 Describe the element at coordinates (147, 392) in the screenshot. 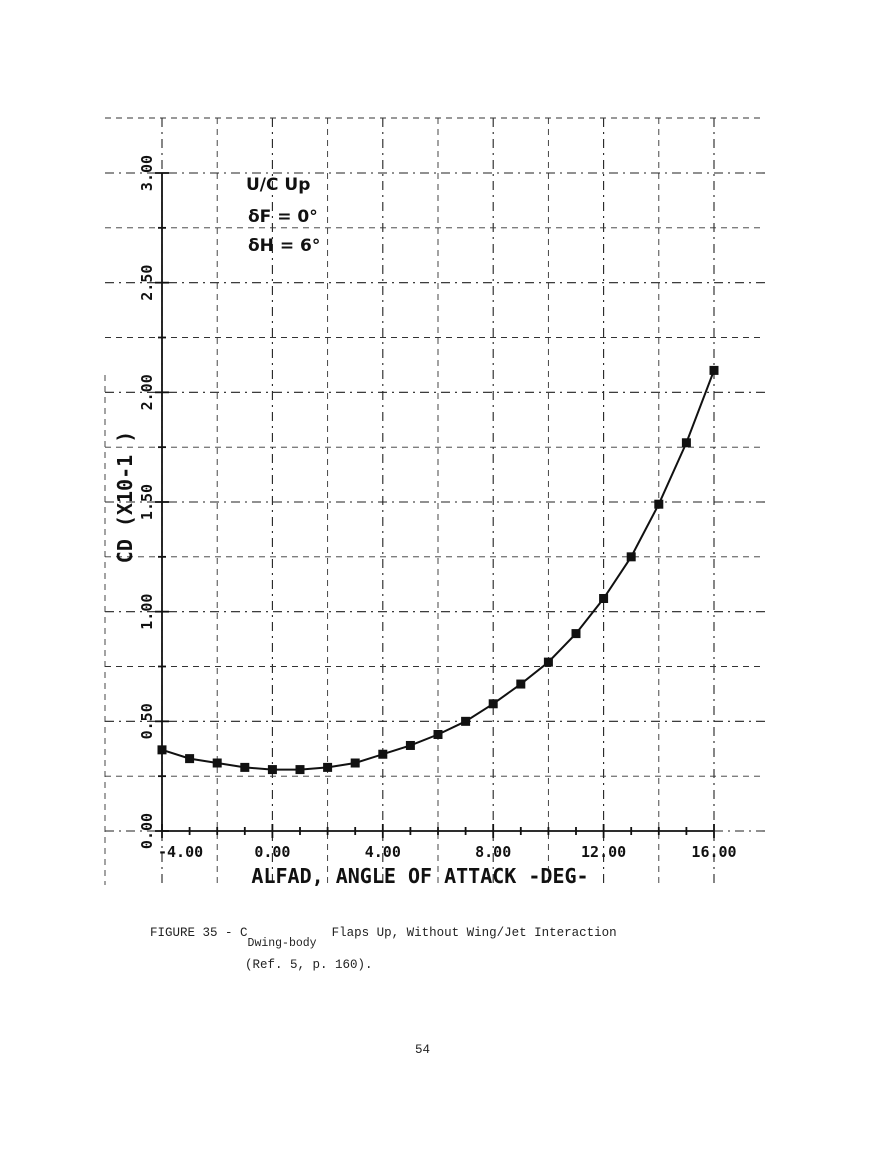

I see `y-tick-label: 2.00` at that location.